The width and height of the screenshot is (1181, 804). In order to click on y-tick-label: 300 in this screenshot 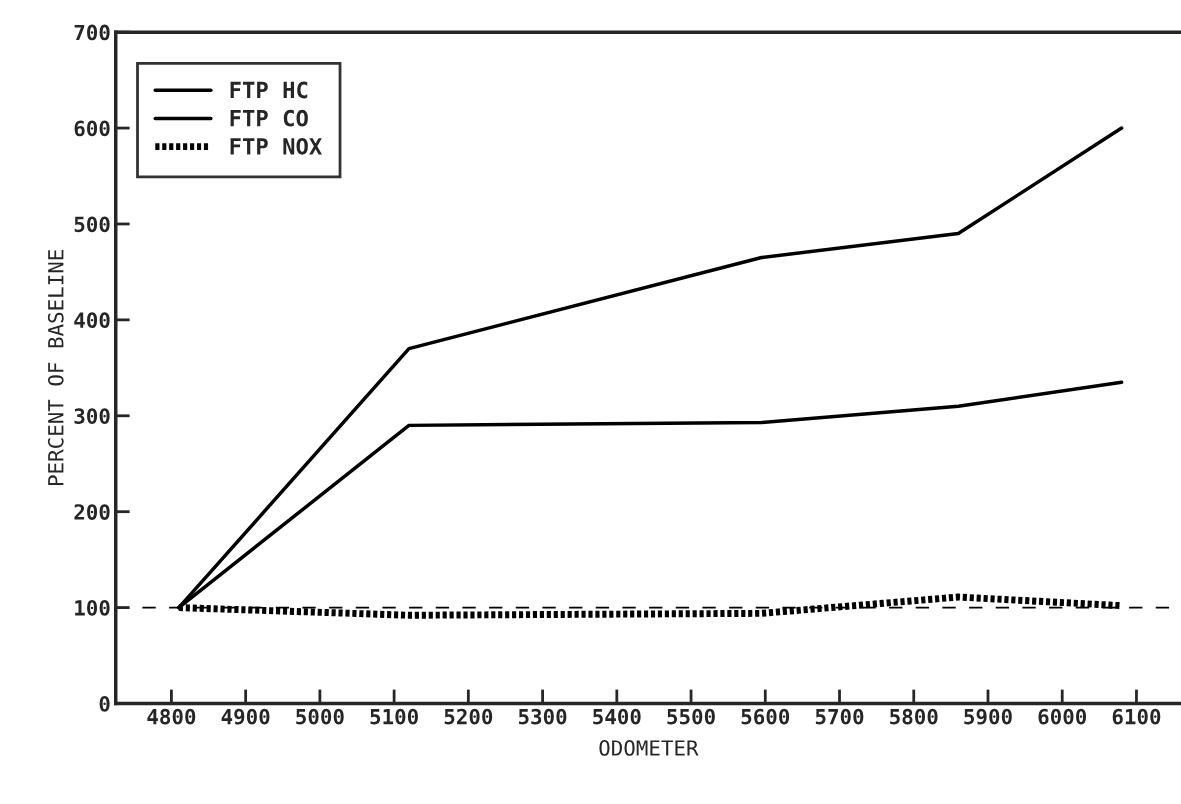, I will do `click(92, 416)`.